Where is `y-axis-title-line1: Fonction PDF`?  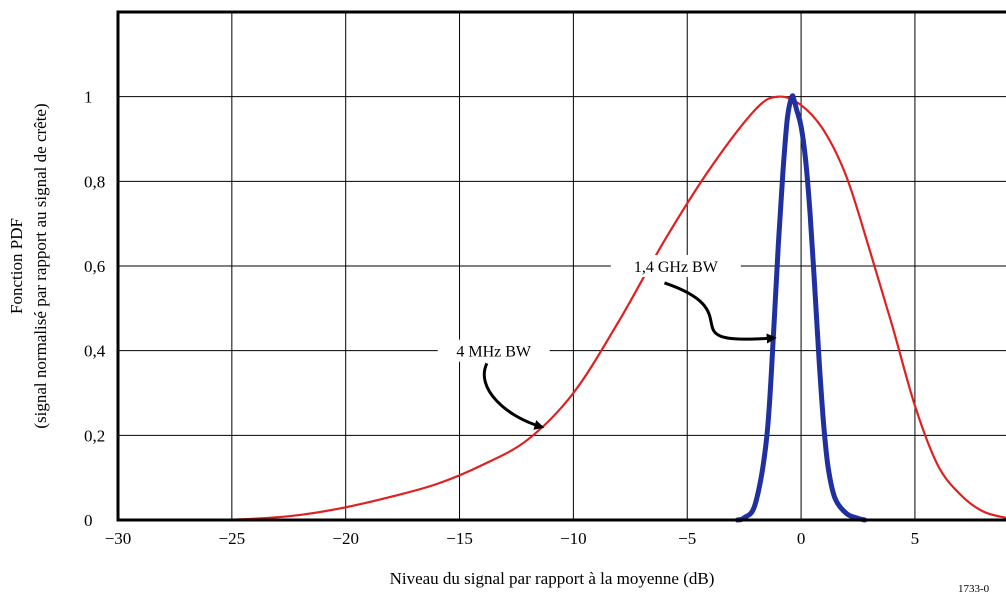
y-axis-title-line1: Fonction PDF is located at coordinates (16, 266).